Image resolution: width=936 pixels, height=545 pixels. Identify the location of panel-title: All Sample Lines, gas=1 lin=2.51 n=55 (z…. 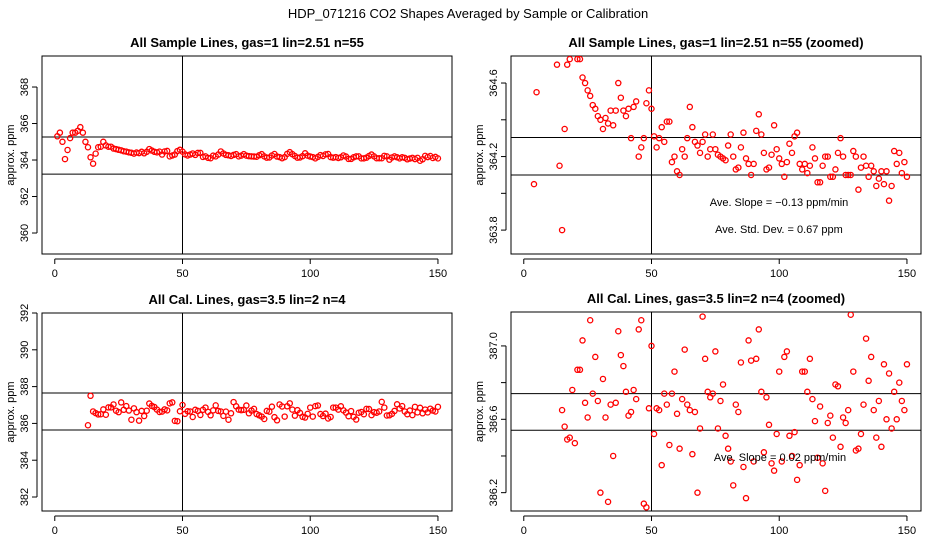
(715, 42).